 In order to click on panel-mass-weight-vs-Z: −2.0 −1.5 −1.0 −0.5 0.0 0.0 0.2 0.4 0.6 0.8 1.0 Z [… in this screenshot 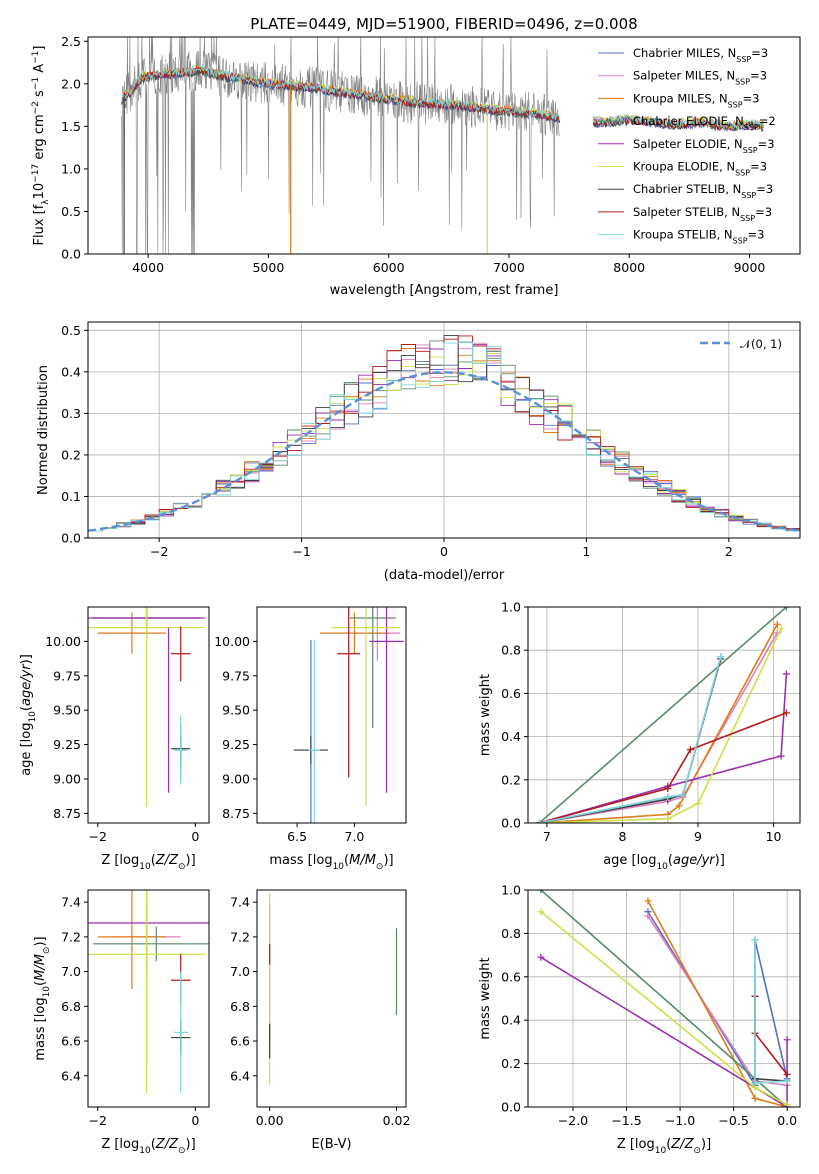, I will do `click(639, 1019)`.